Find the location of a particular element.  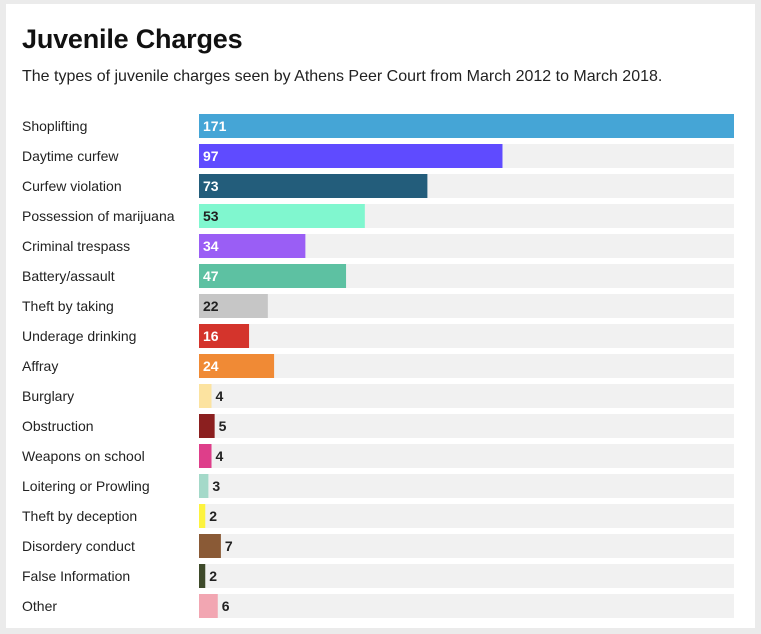

bar-other is located at coordinates (208, 606).